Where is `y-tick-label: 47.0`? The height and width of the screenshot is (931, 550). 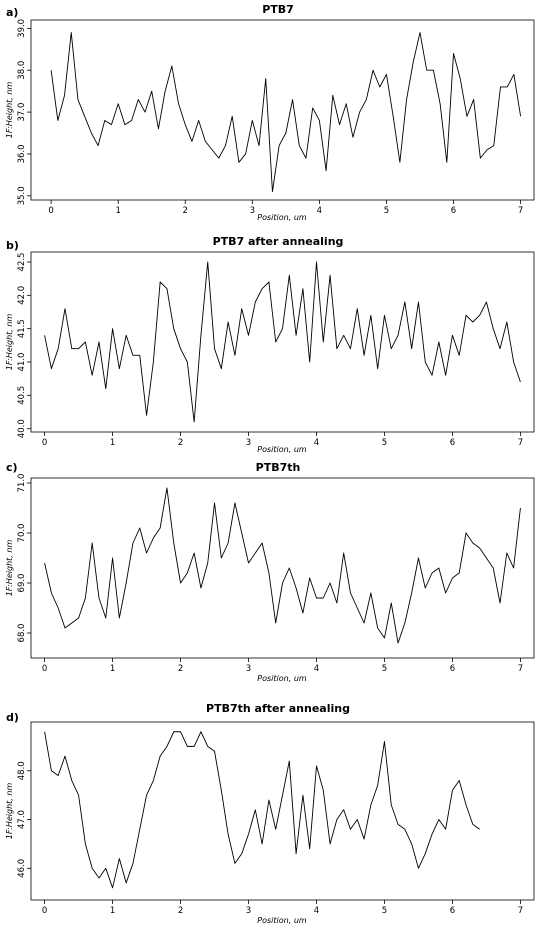 y-tick-label: 47.0 is located at coordinates (22, 819).